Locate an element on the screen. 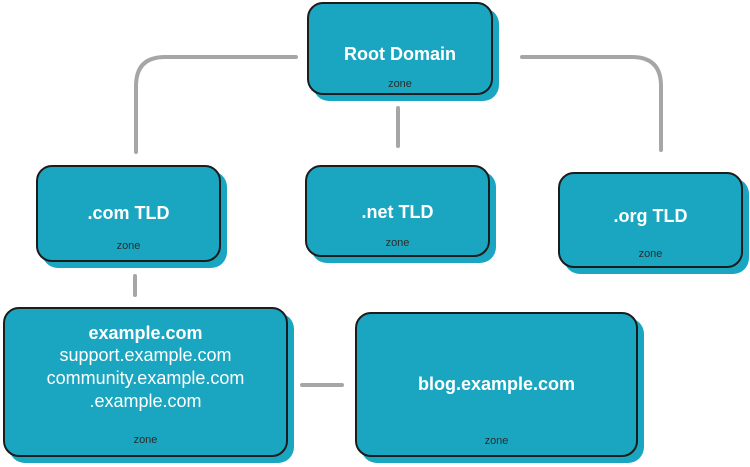  net-tld-title: .net TLD is located at coordinates (397, 212).